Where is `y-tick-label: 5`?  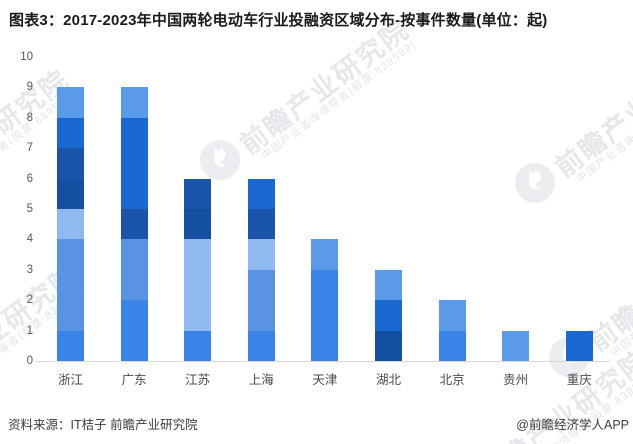
y-tick-label: 5 is located at coordinates (29, 209).